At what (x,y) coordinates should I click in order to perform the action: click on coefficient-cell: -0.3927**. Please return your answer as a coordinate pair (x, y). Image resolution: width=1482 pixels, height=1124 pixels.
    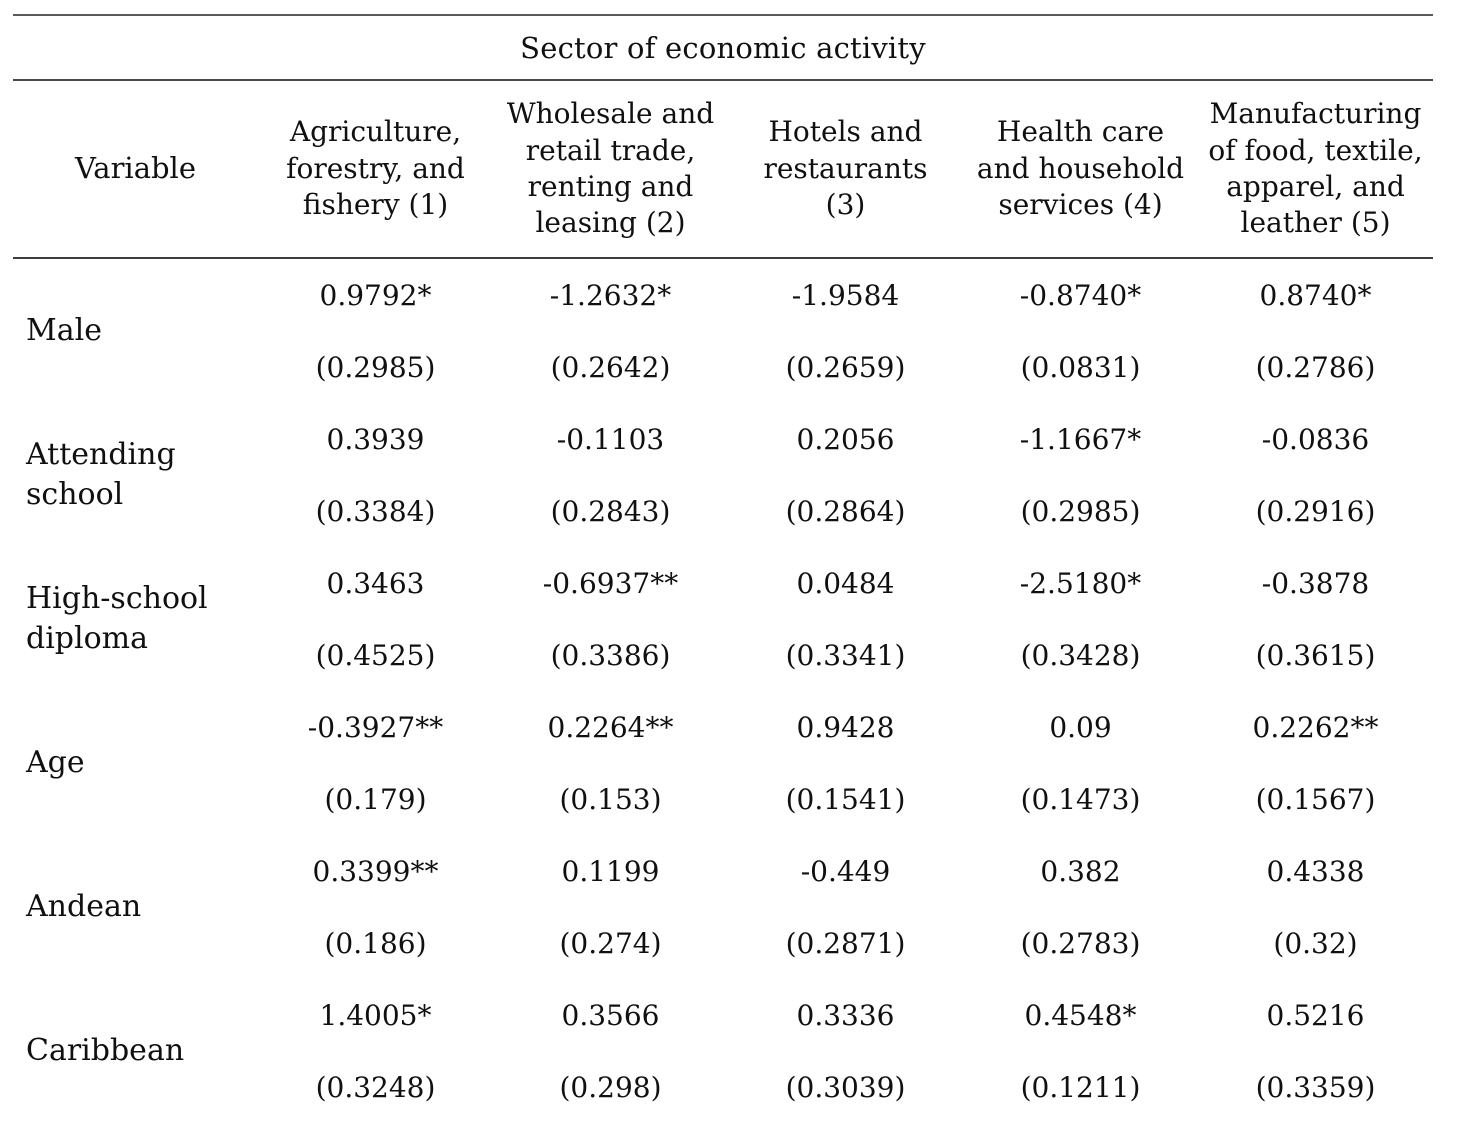
    Looking at the image, I should click on (375, 727).